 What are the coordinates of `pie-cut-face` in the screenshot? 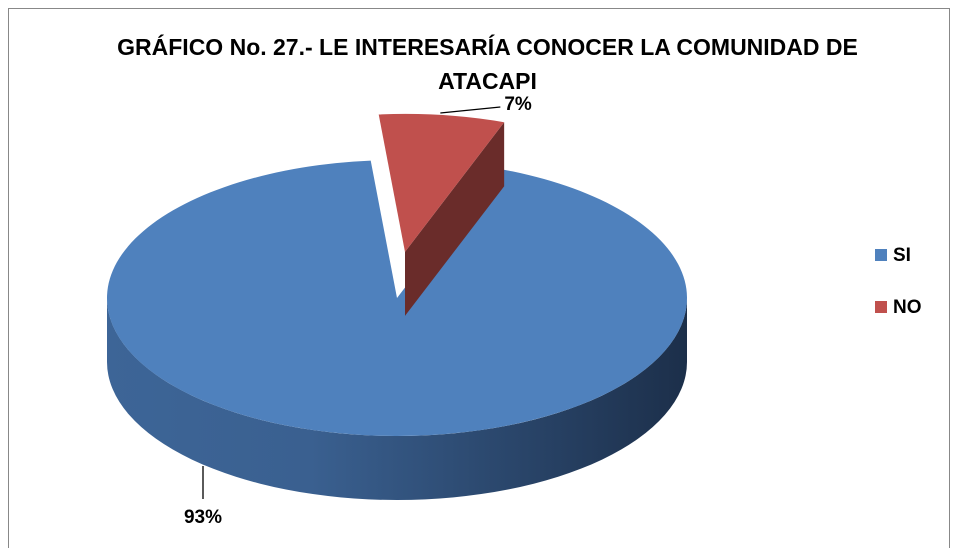 It's located at (454, 219).